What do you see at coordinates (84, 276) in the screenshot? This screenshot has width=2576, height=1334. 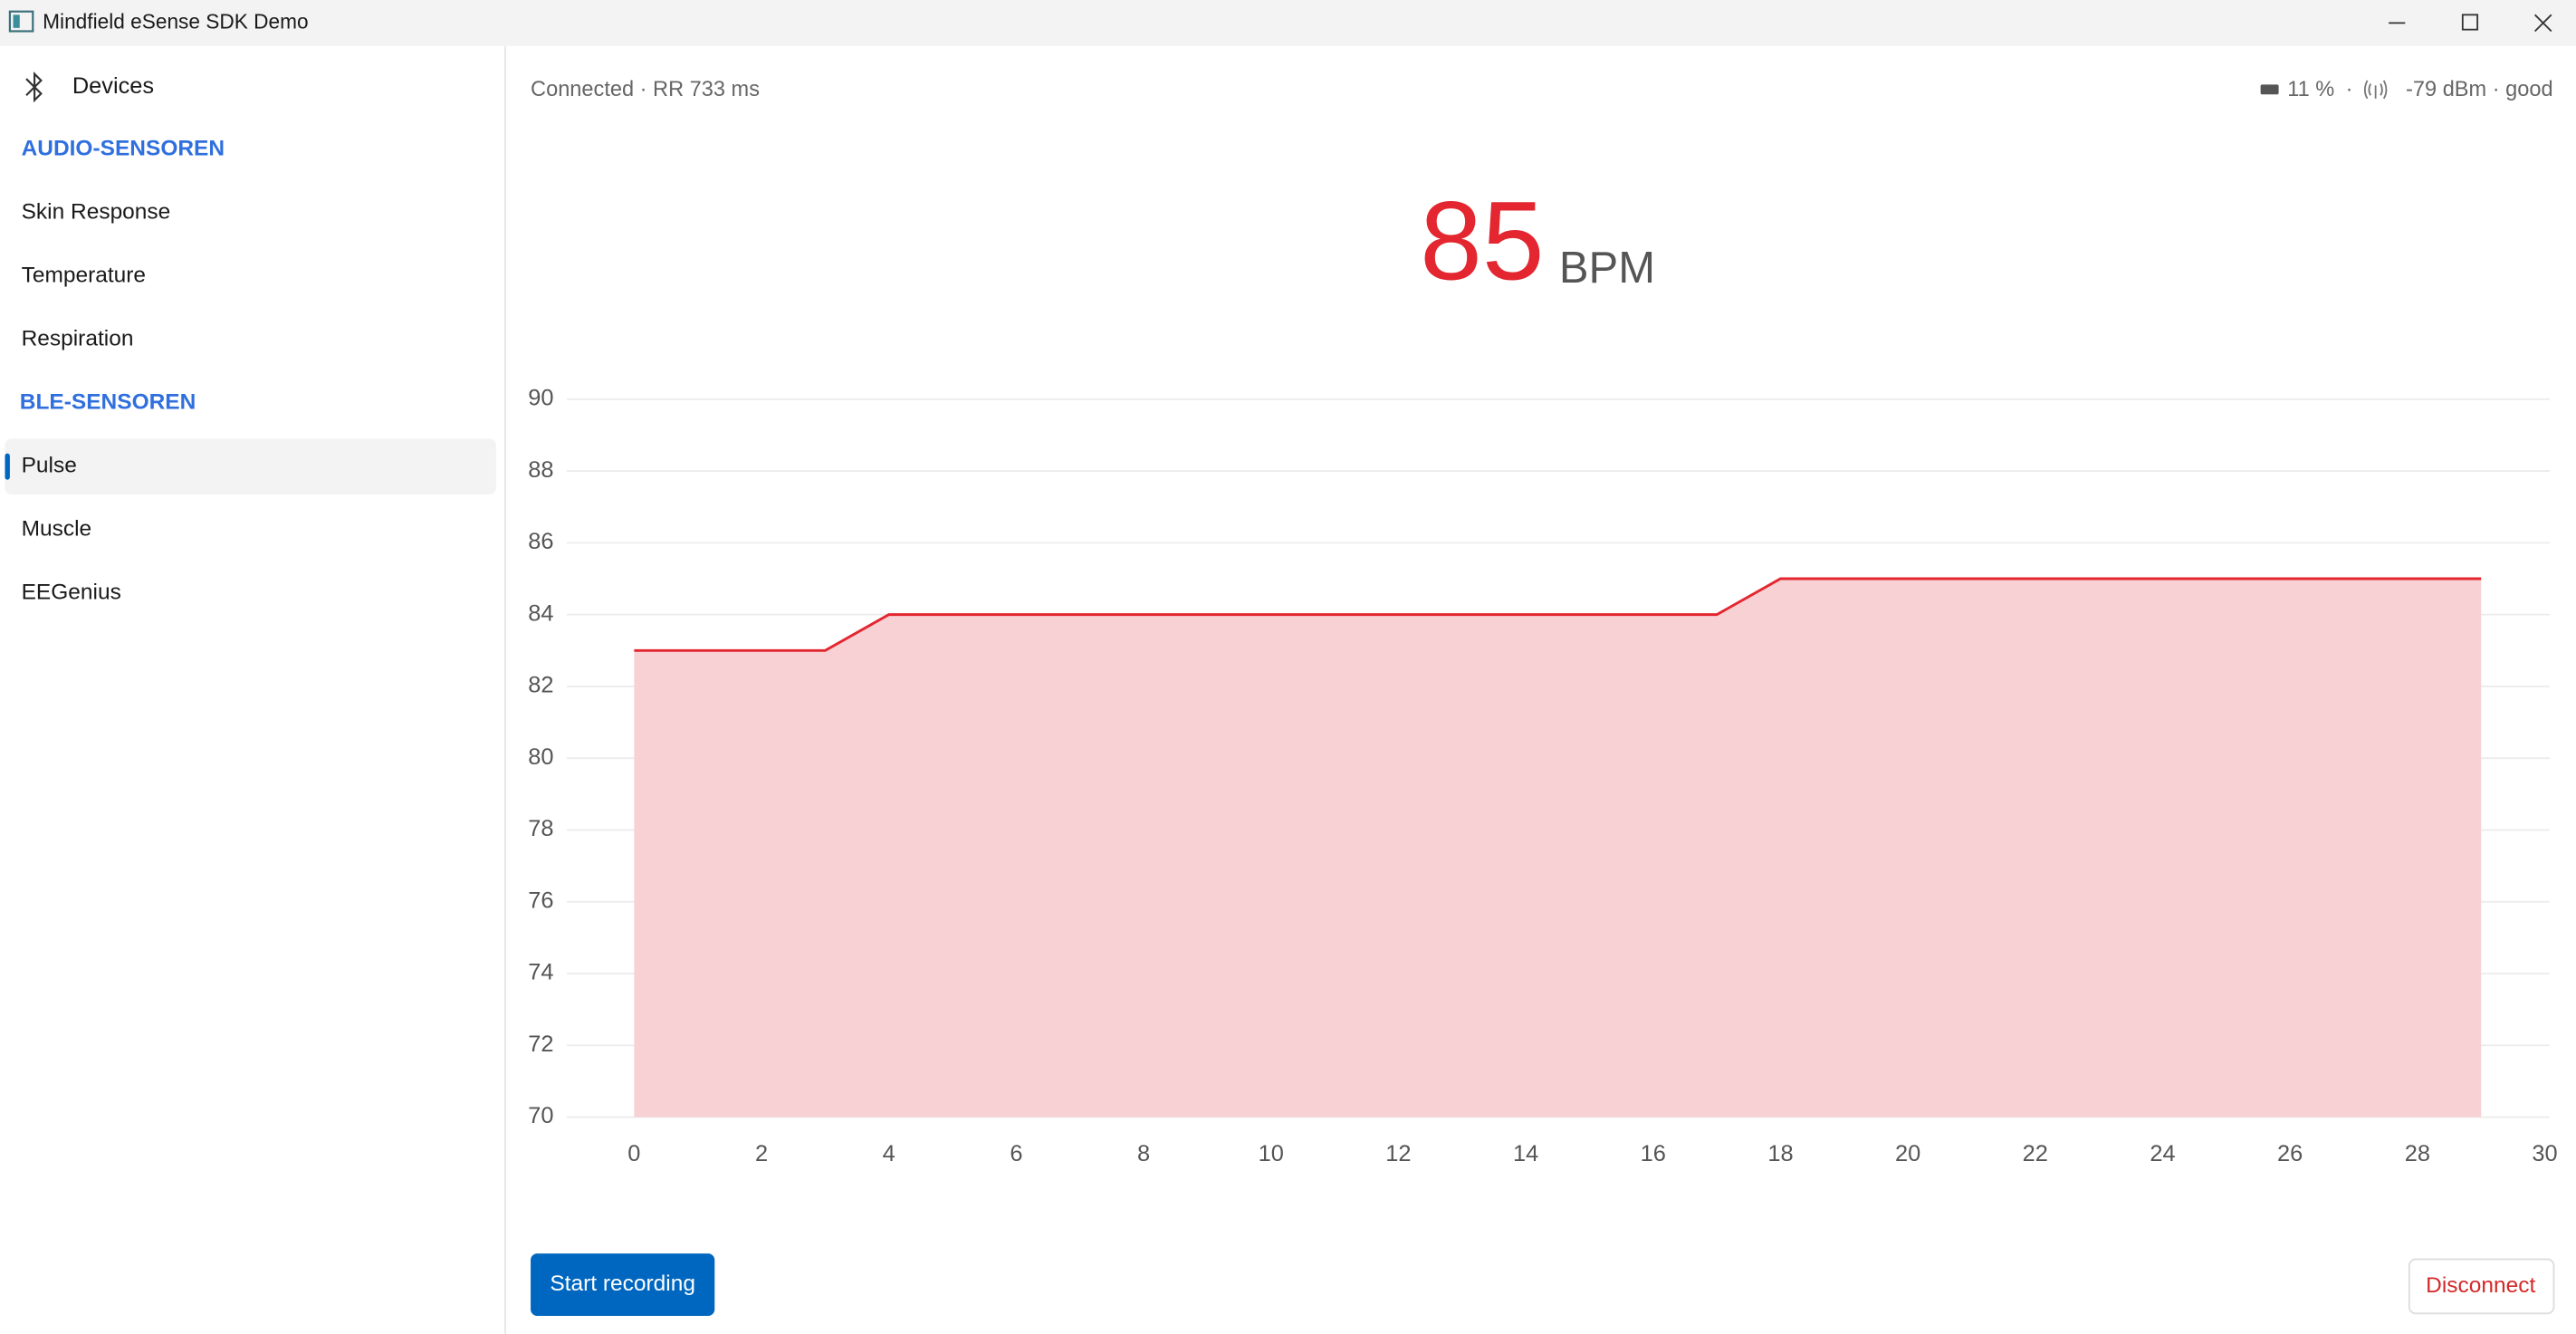 I see `nav-item: Temperature` at bounding box center [84, 276].